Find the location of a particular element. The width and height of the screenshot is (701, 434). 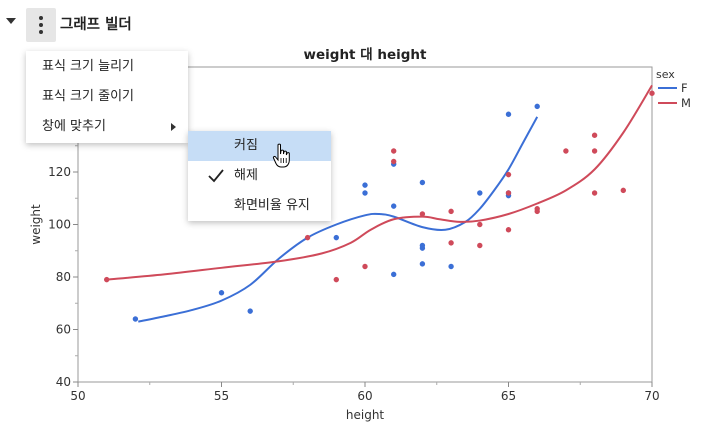

checkmark-icon is located at coordinates (216, 176).